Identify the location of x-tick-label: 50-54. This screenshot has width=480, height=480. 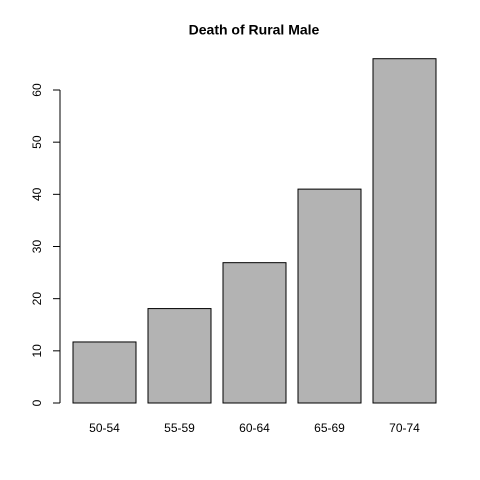
(104, 428).